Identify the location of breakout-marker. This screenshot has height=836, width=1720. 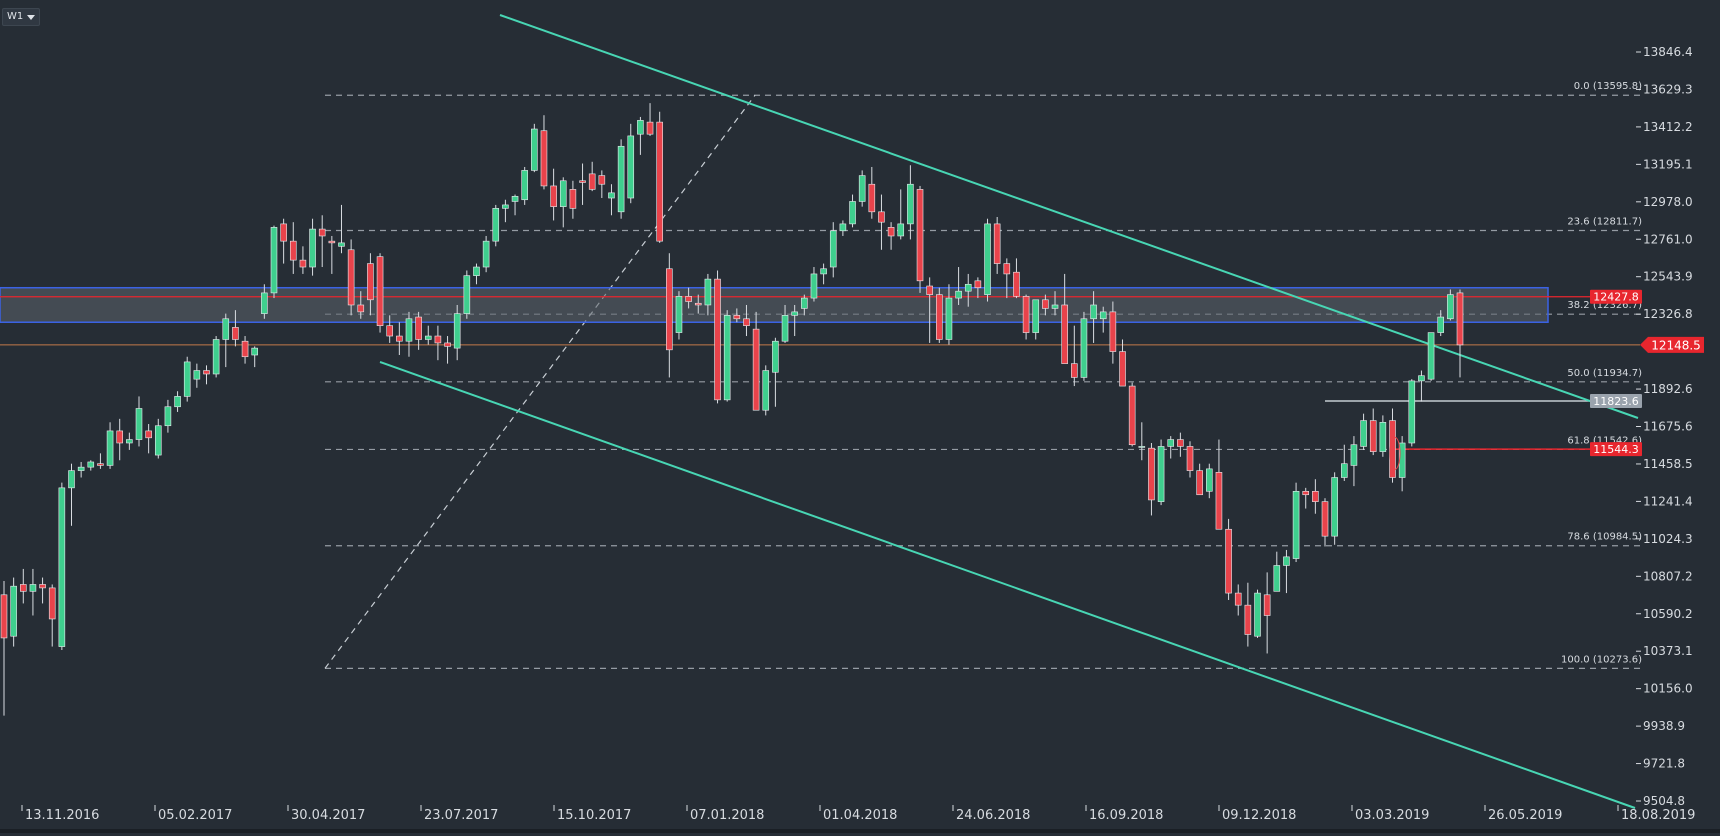
(1395, 453).